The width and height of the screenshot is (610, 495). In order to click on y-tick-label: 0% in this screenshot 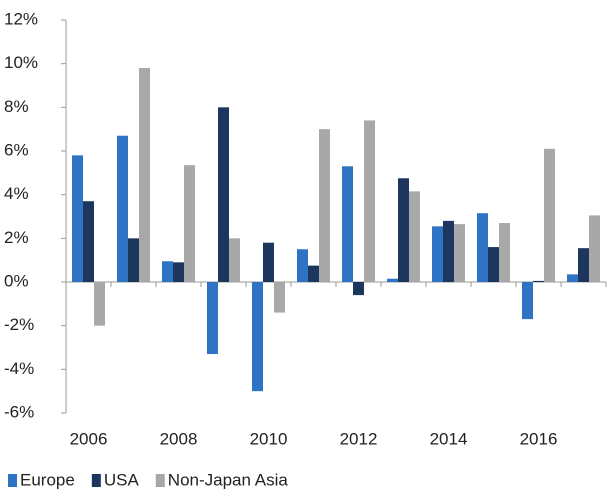, I will do `click(16, 280)`.